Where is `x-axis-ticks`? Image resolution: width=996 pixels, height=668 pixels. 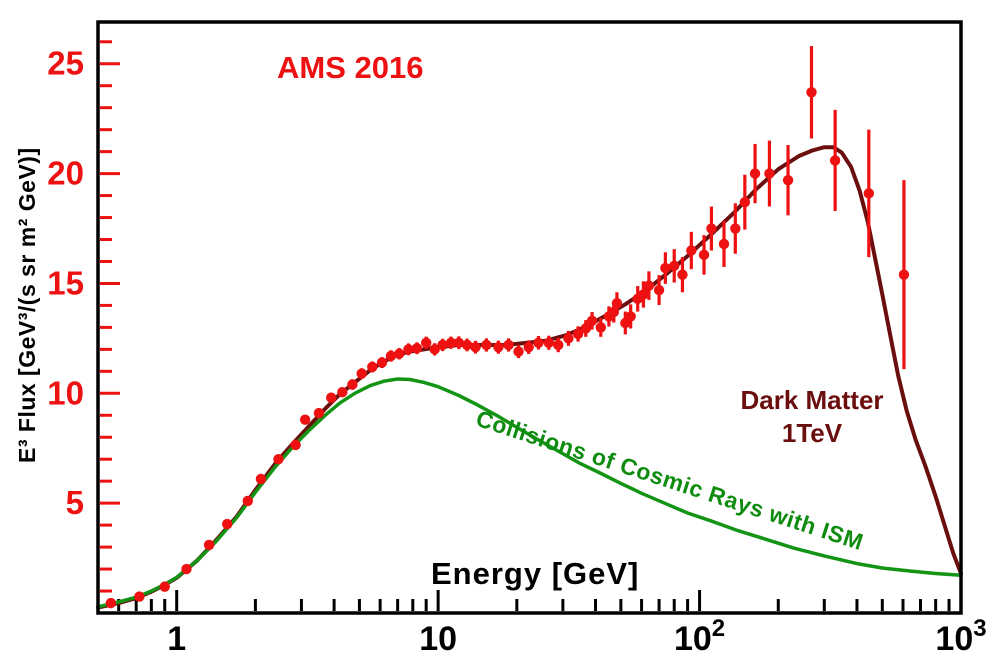 x-axis-ticks is located at coordinates (540, 600).